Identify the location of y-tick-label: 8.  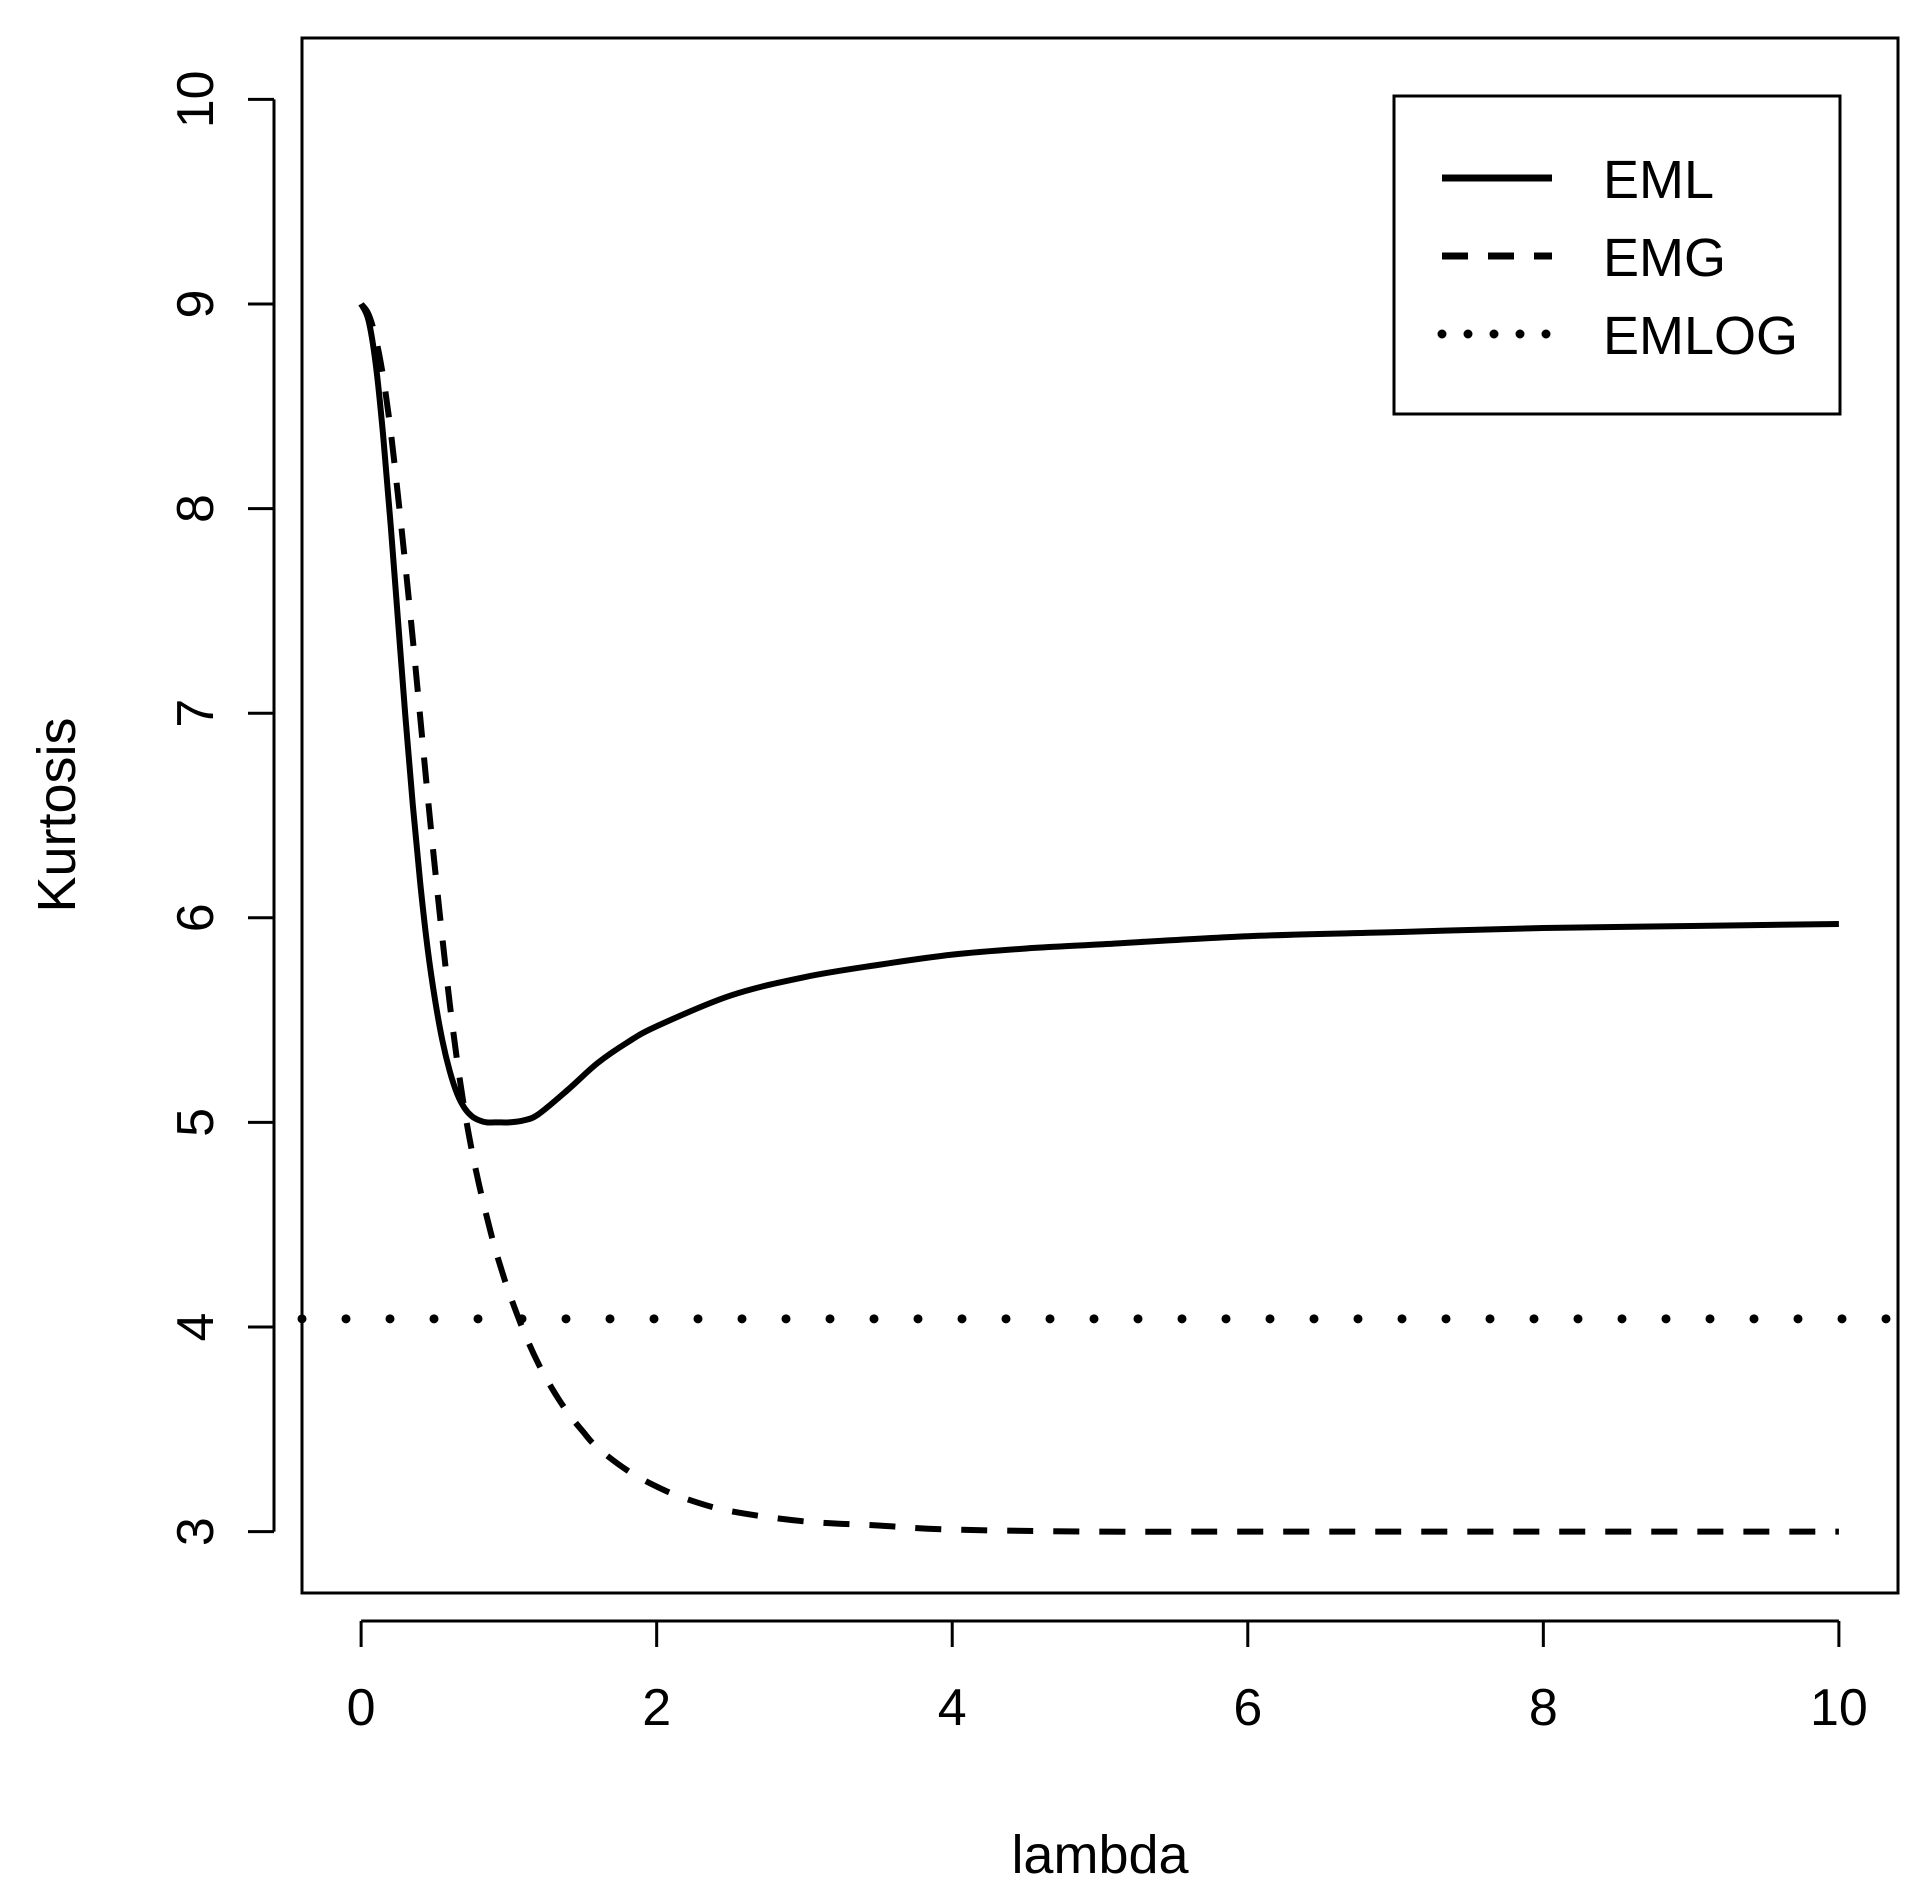
(196, 508).